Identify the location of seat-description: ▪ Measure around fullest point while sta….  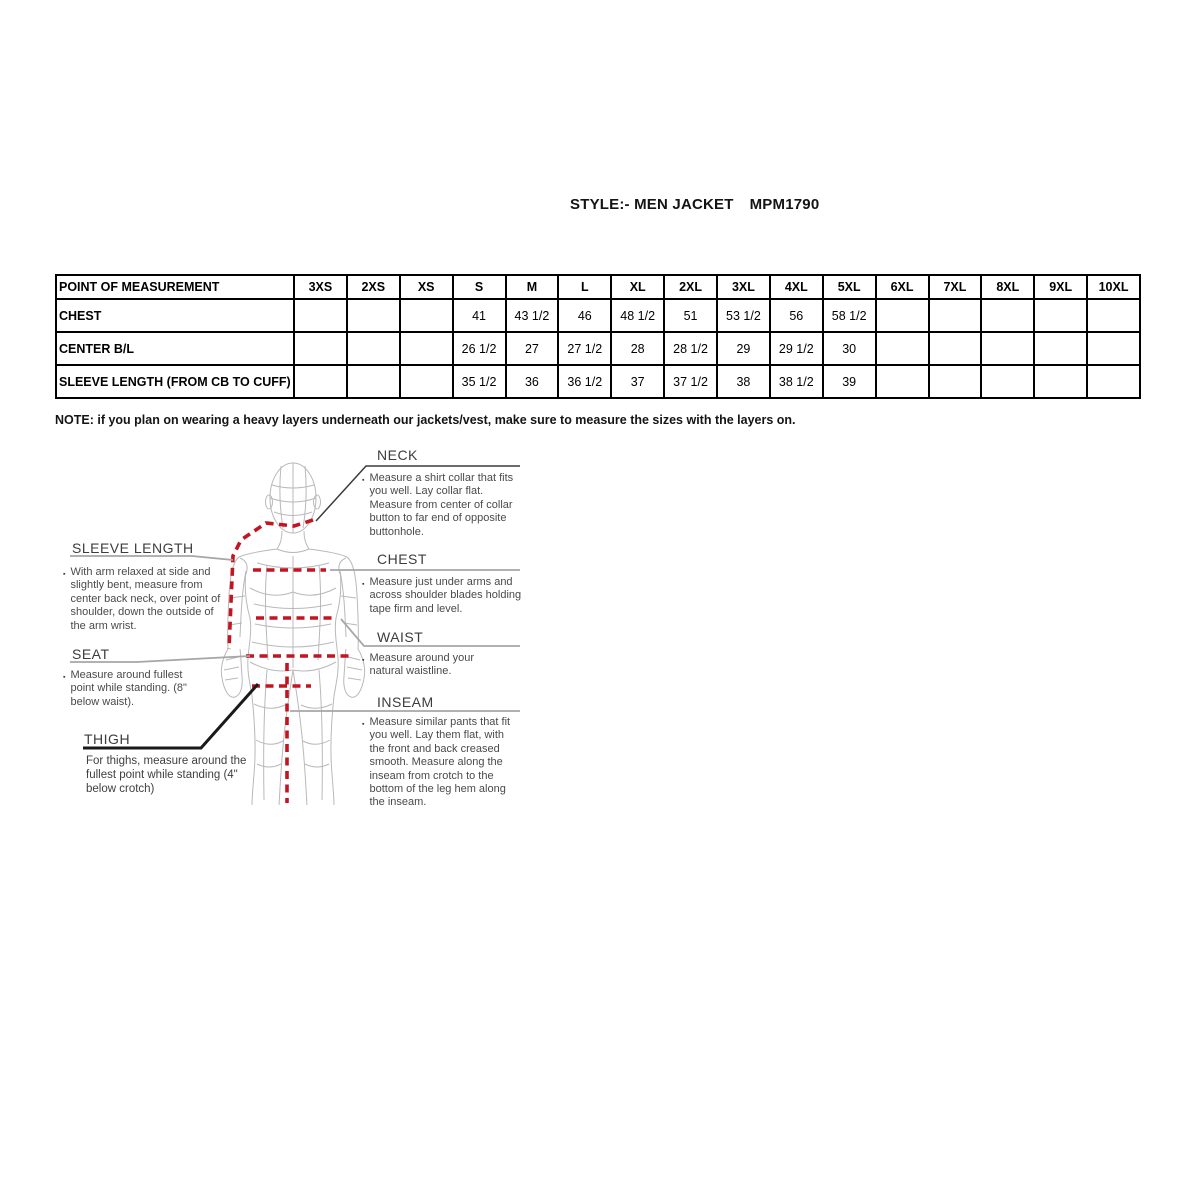
(125, 688).